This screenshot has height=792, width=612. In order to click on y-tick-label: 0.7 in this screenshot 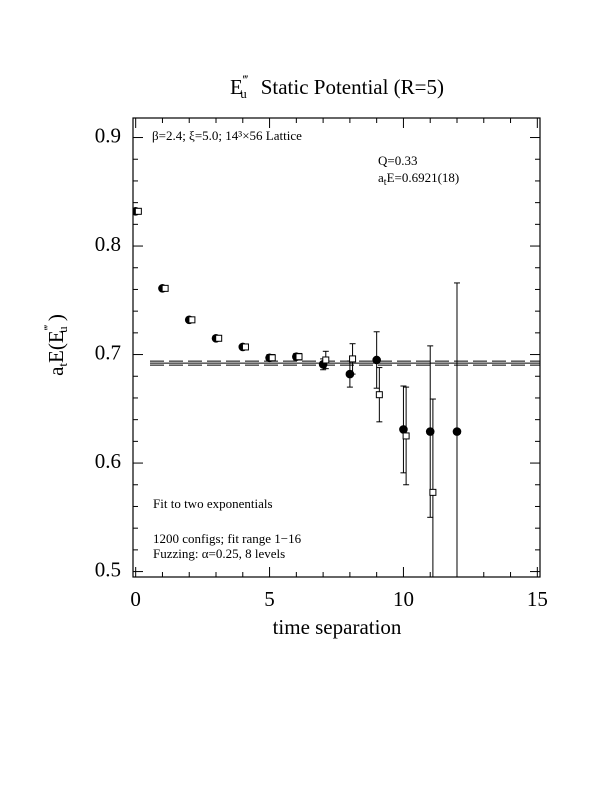, I will do `click(108, 352)`.